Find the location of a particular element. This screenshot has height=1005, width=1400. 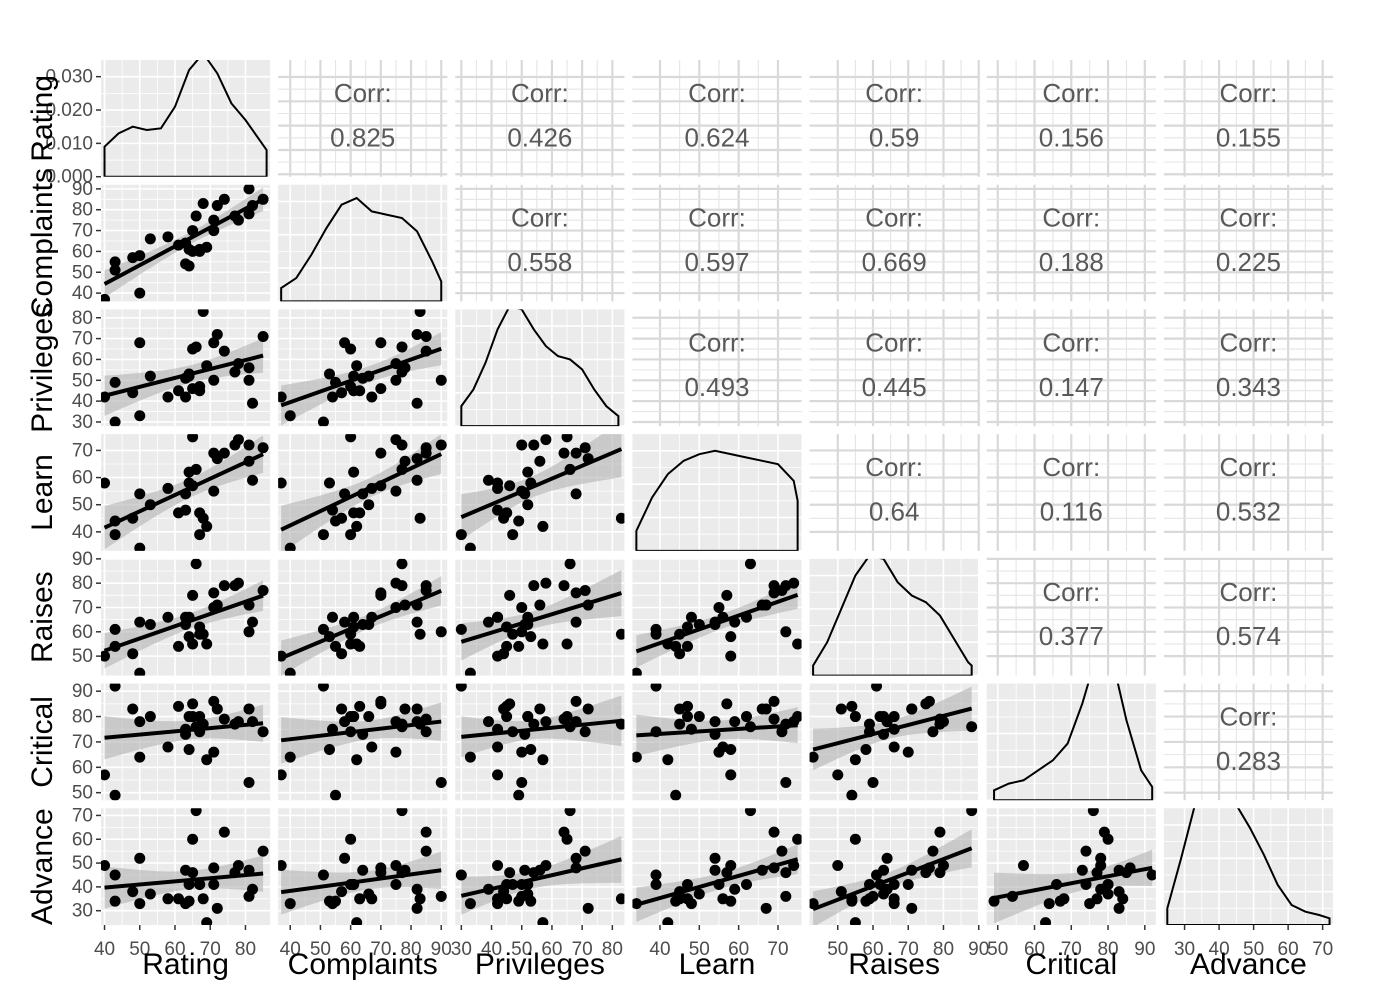

confidence-band is located at coordinates (541, 726).